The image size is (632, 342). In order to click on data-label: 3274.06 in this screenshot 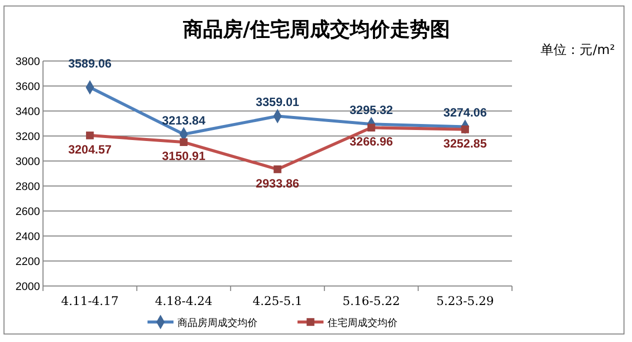, I will do `click(465, 113)`.